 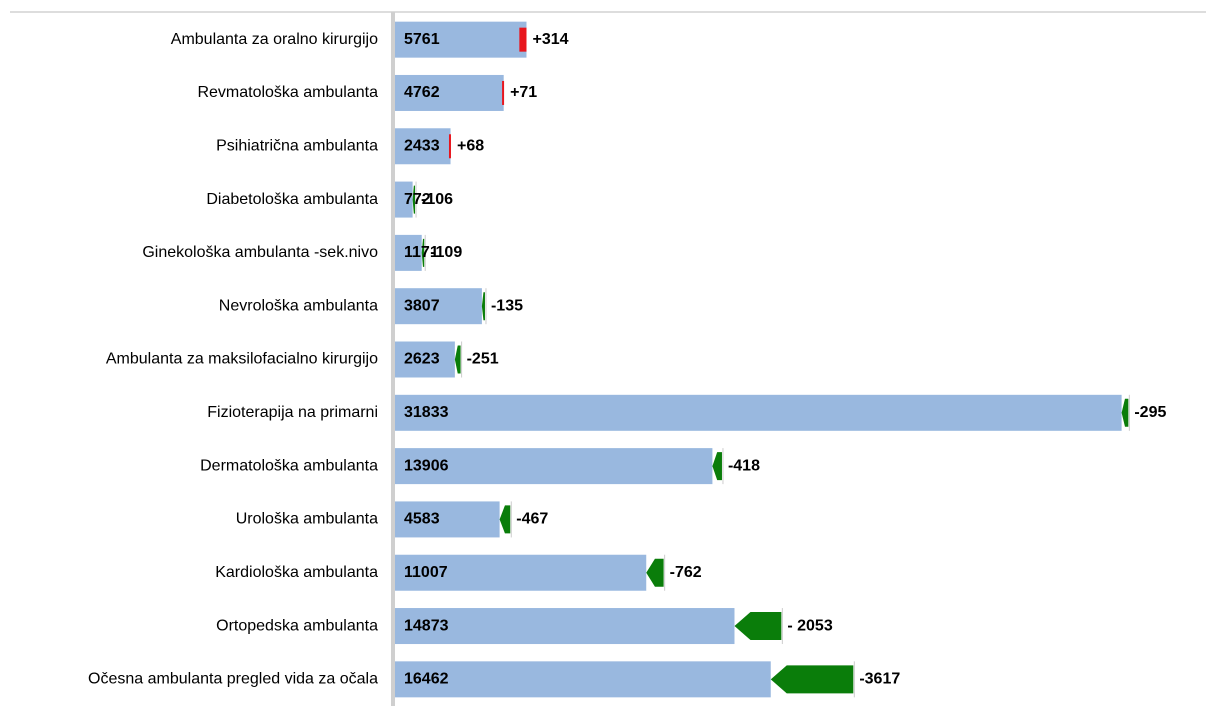 What do you see at coordinates (744, 465) in the screenshot?
I see `change-label: -418` at bounding box center [744, 465].